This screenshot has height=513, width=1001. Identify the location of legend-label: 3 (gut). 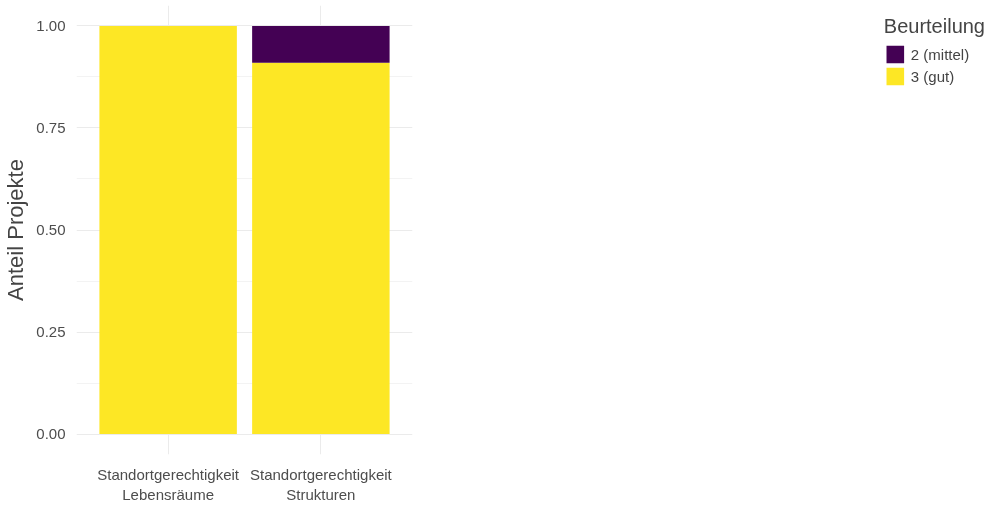
(932, 76).